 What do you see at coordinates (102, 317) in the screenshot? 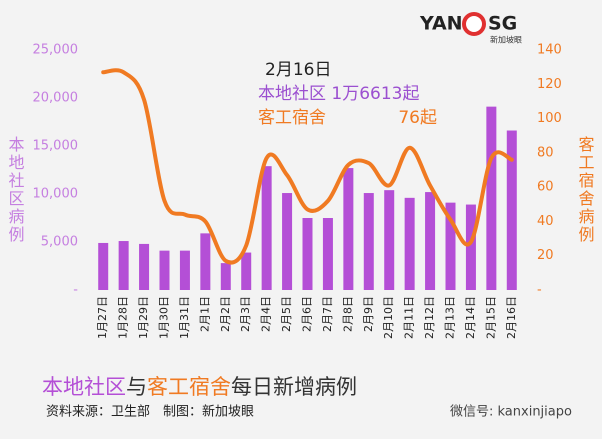
I see `x-tick-label: 1月27日` at bounding box center [102, 317].